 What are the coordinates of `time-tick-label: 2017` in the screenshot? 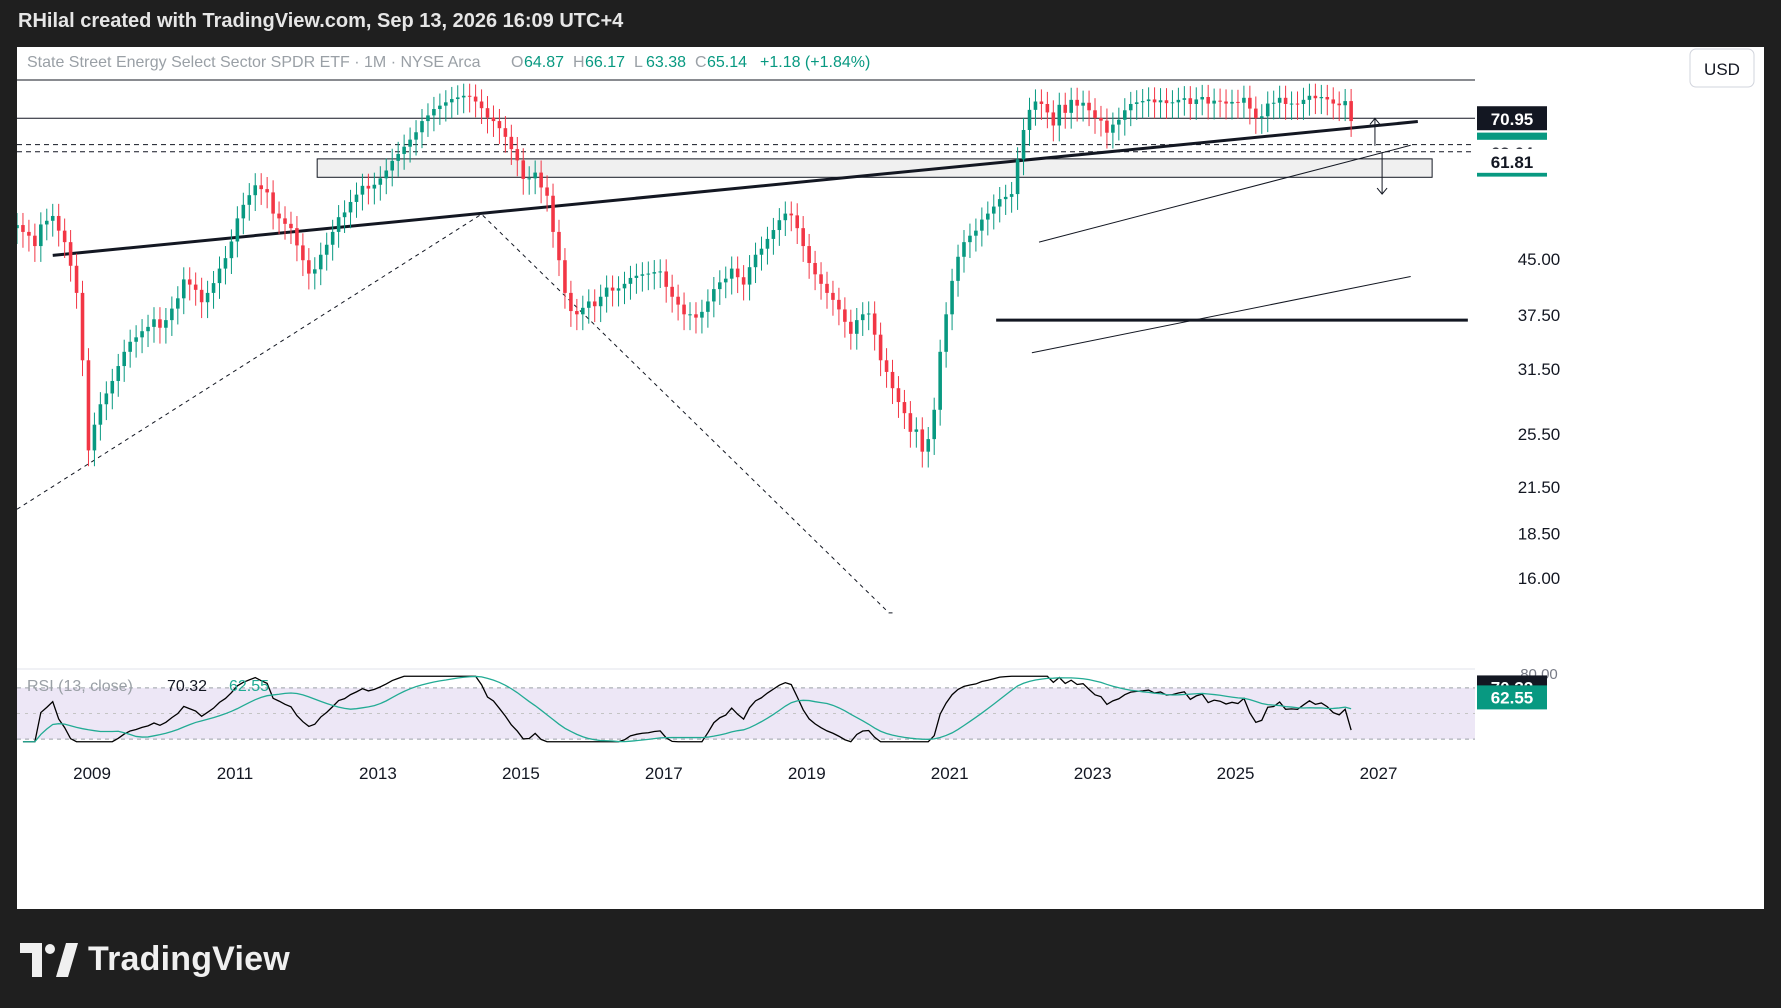 It's located at (664, 773).